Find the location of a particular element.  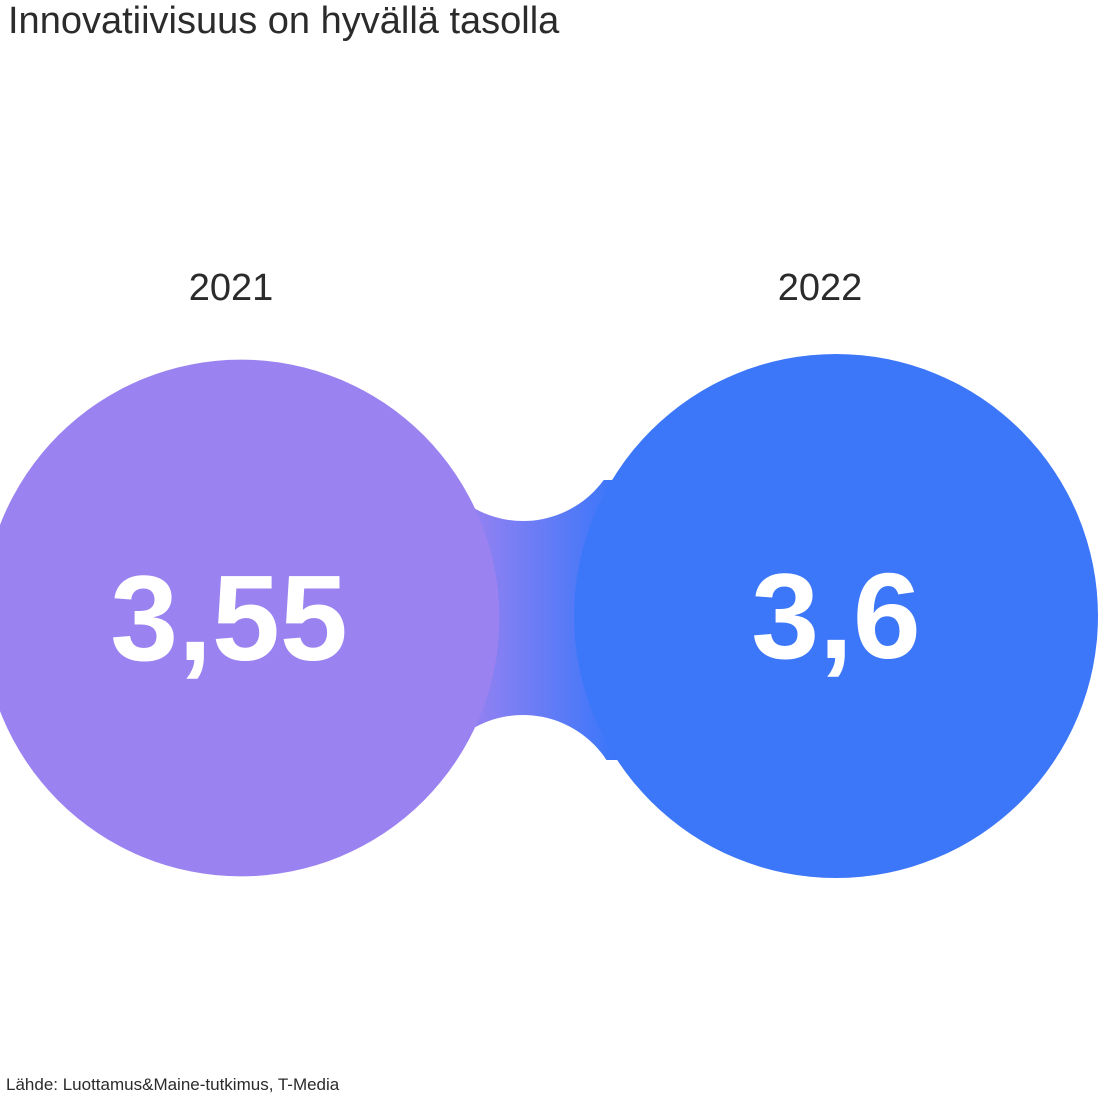

value-label: 3,55 is located at coordinates (228, 618).